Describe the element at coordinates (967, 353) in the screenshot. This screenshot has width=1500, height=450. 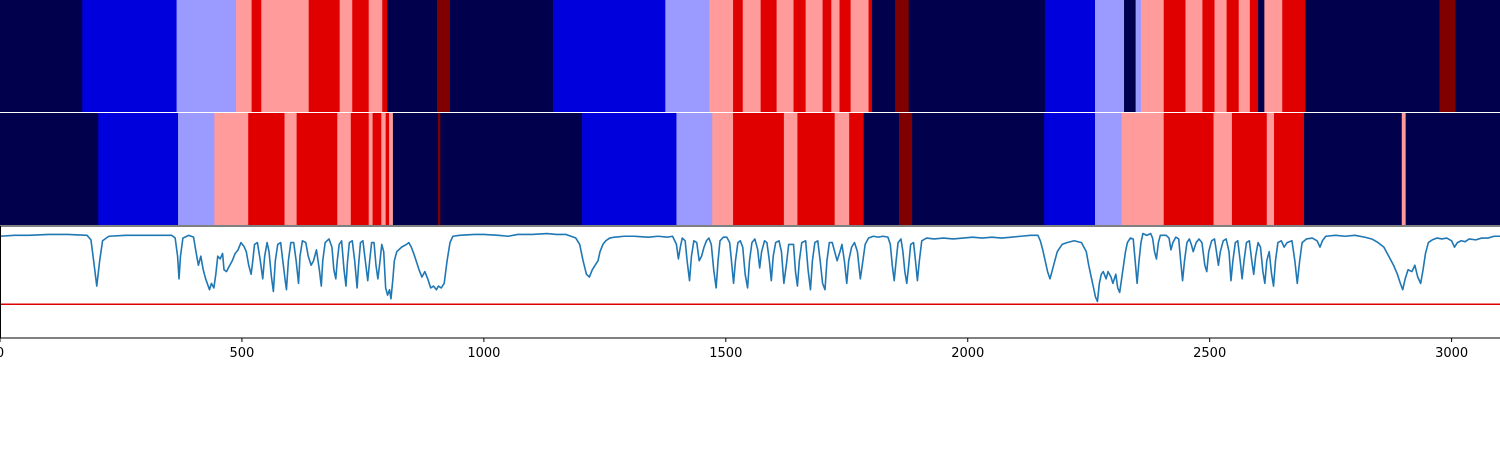
I see `x-tick-label-2000: 2000` at that location.